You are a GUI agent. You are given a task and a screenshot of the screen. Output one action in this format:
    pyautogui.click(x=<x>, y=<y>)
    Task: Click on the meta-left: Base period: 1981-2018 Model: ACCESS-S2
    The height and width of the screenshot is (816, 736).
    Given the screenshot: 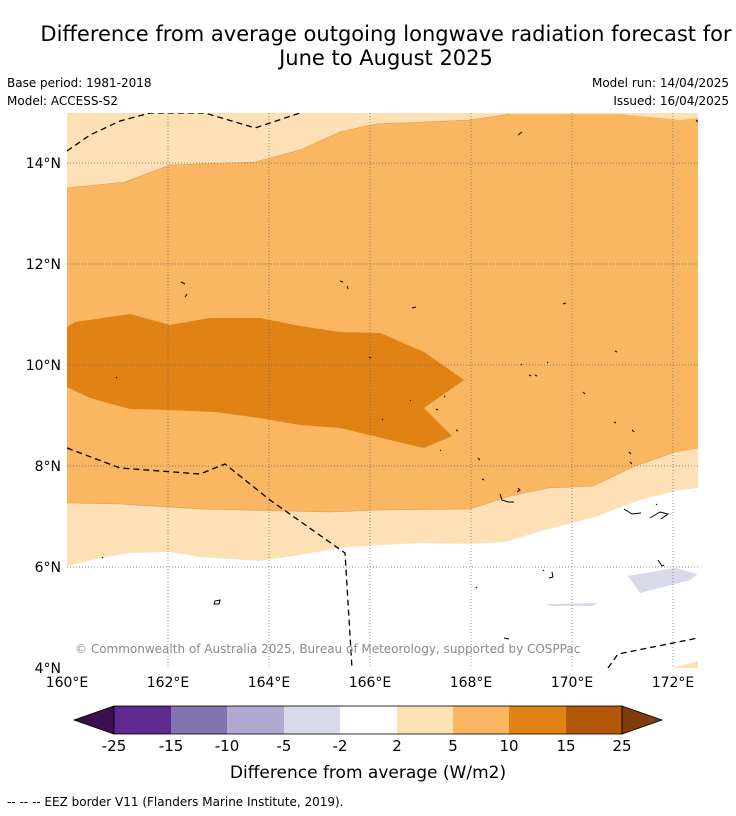 What is the action you would take?
    pyautogui.click(x=79, y=92)
    